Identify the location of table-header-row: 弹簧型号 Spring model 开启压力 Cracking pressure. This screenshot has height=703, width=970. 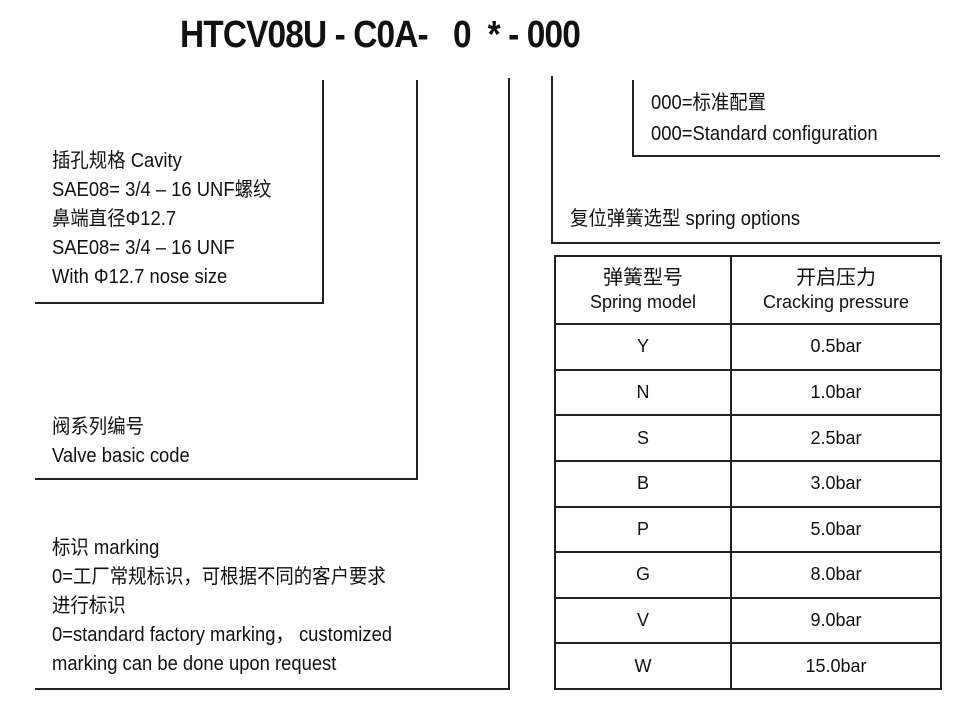
(748, 290).